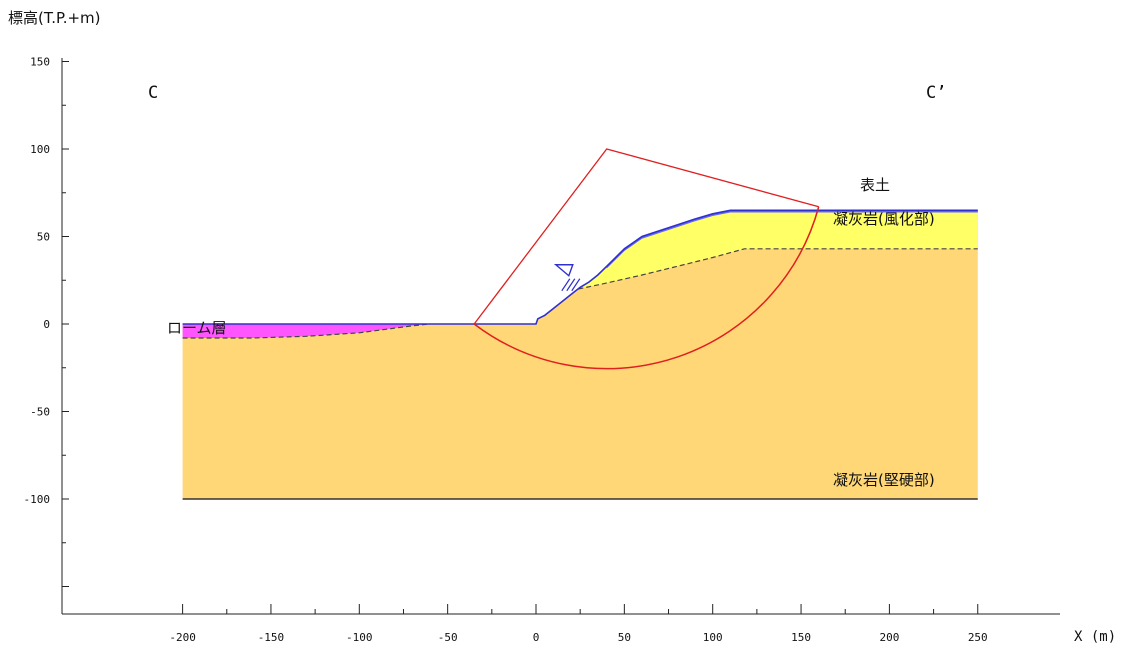 The image size is (1133, 652). Describe the element at coordinates (40, 149) in the screenshot. I see `y-tick-label: 100` at that location.